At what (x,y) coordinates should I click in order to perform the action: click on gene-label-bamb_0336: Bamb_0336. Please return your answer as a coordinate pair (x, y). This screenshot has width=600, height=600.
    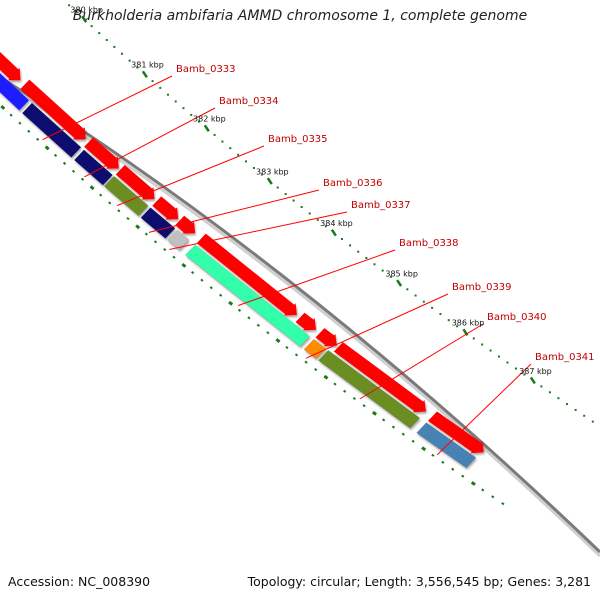
    Looking at the image, I should click on (353, 183).